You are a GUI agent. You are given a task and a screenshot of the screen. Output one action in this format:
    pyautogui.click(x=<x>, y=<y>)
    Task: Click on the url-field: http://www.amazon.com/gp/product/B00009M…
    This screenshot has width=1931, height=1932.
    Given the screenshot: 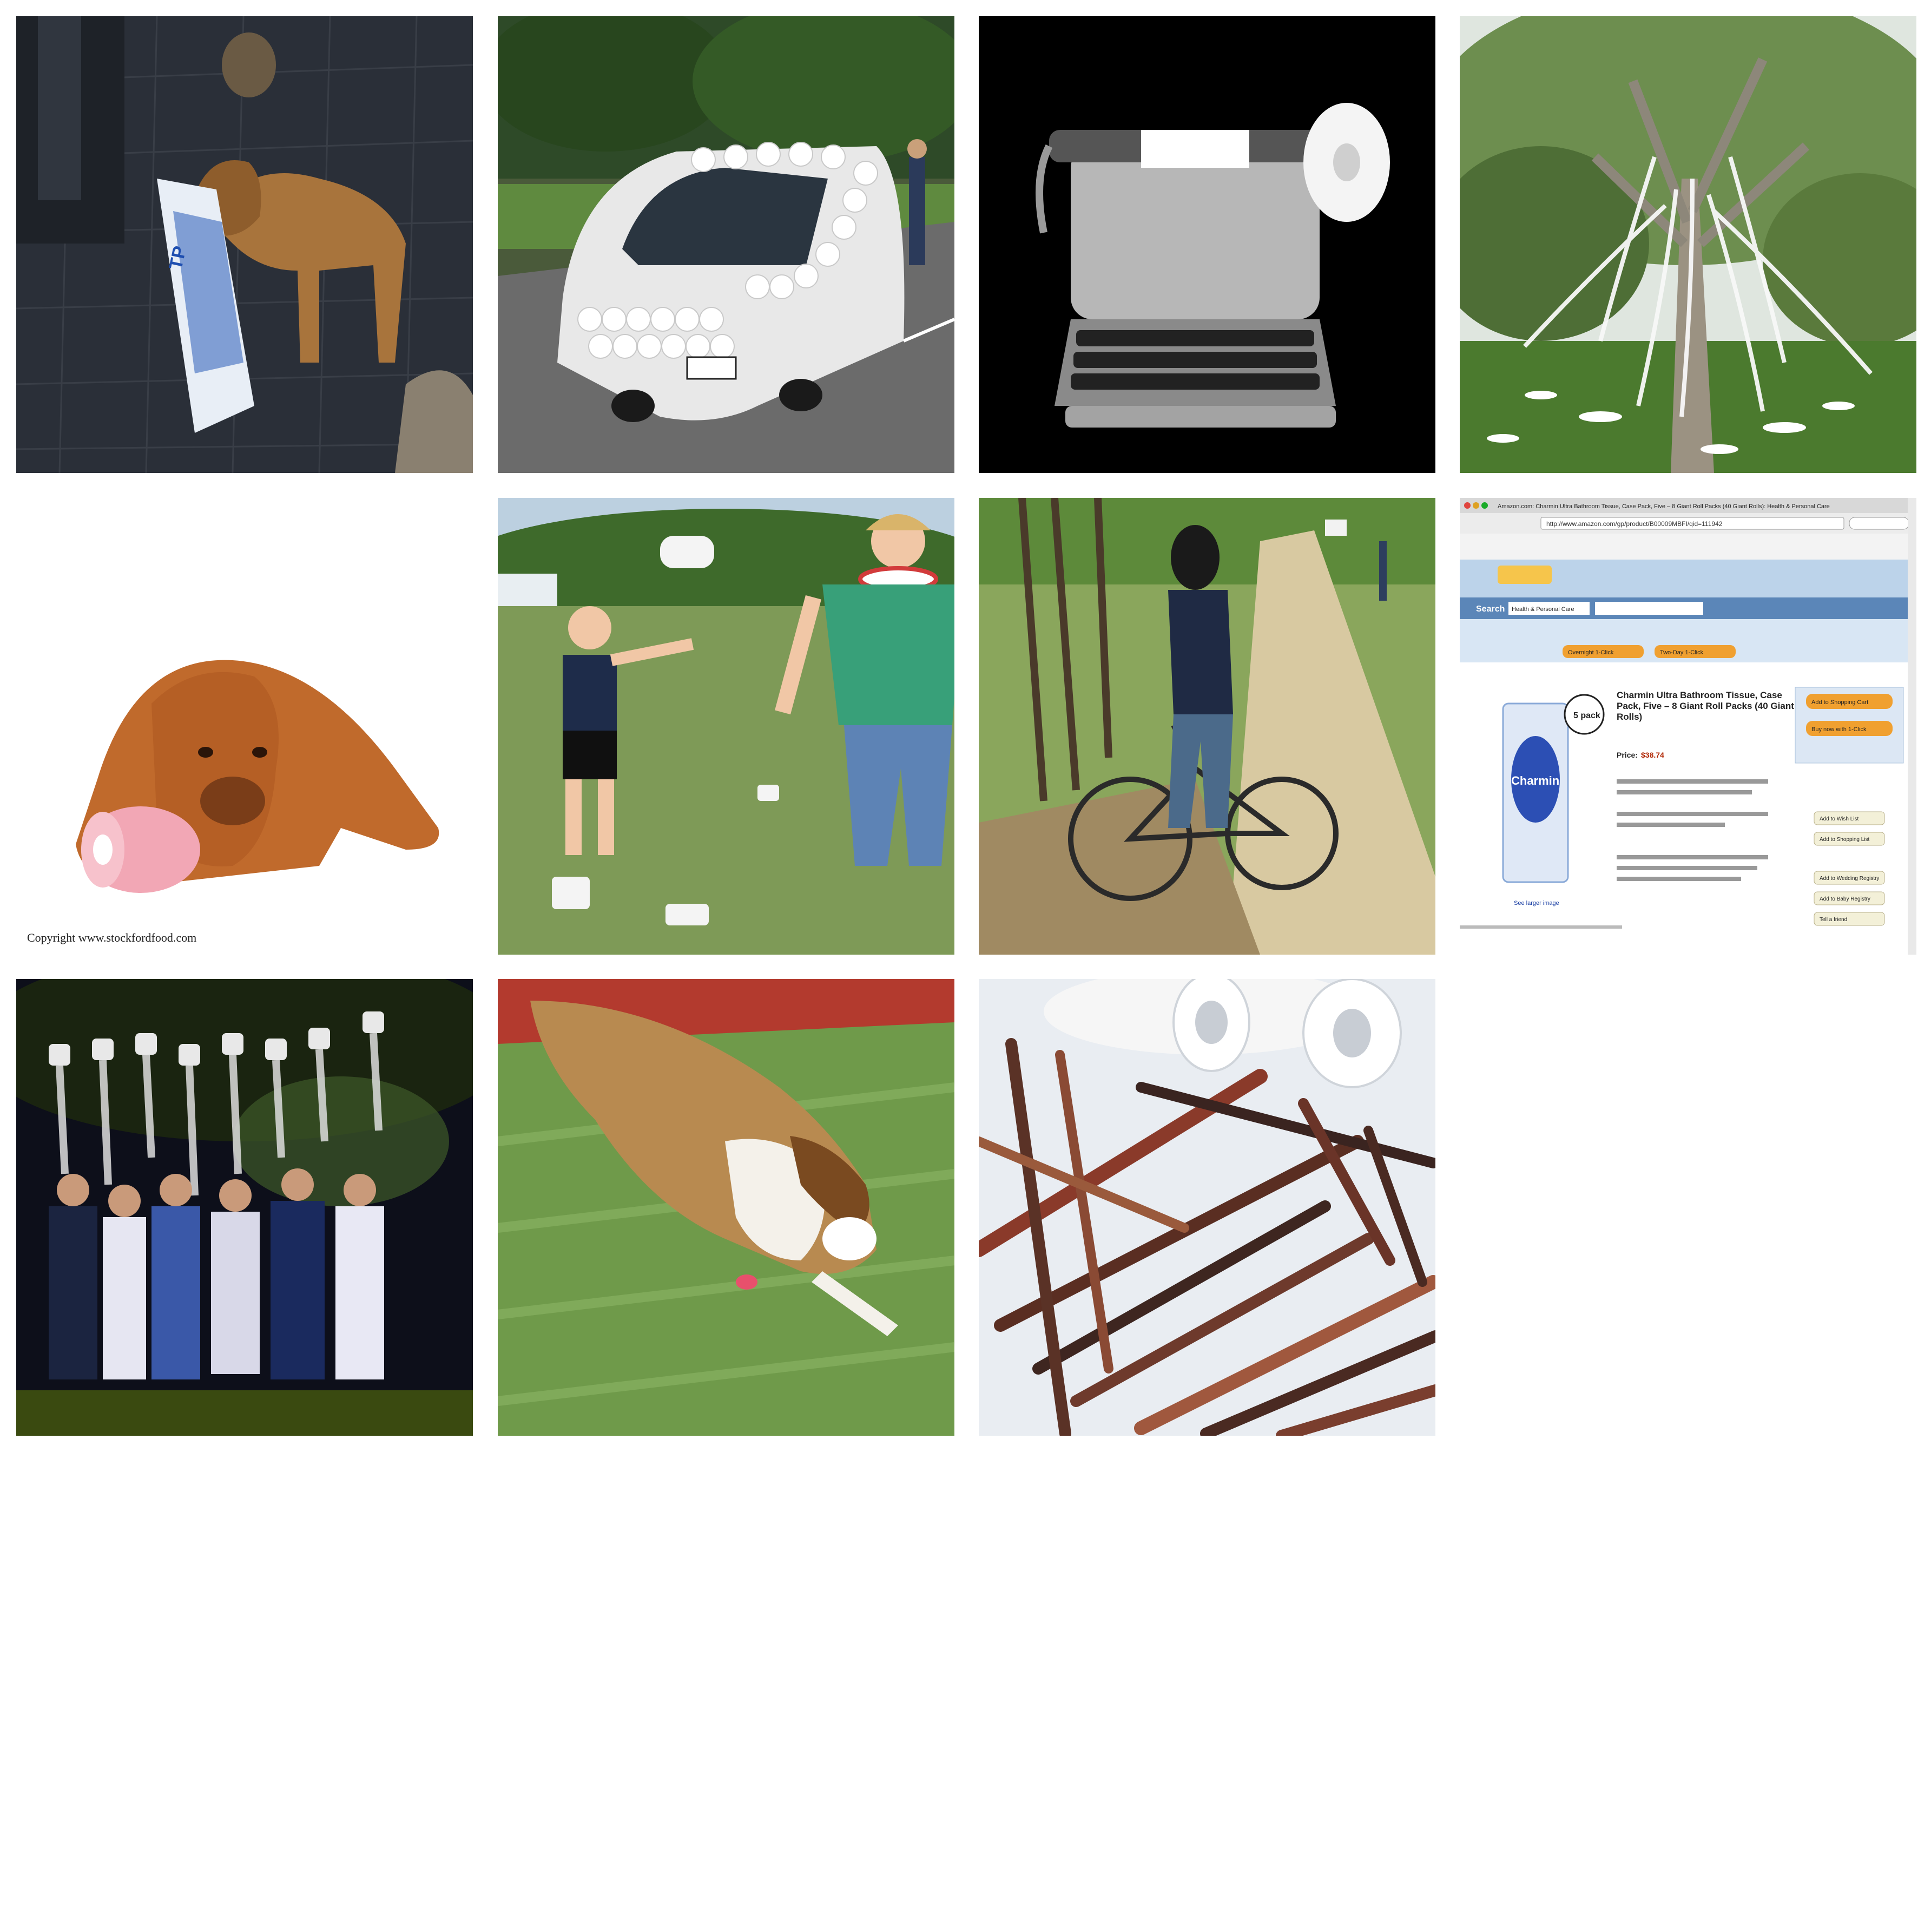 What is the action you would take?
    pyautogui.click(x=1634, y=524)
    